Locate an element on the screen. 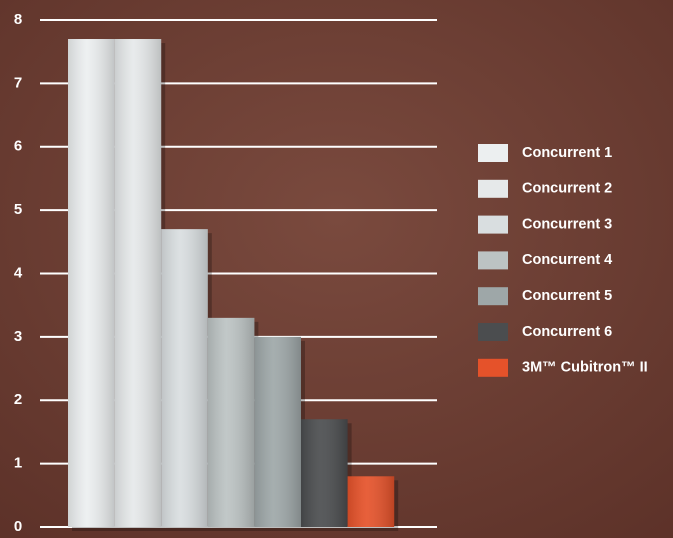  legend-label: 3M™ Cubitron™ II is located at coordinates (585, 368).